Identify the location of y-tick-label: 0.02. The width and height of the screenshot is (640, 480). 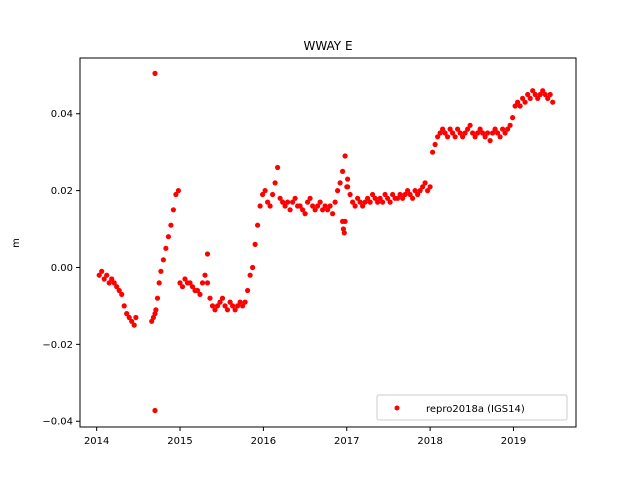
(62, 191).